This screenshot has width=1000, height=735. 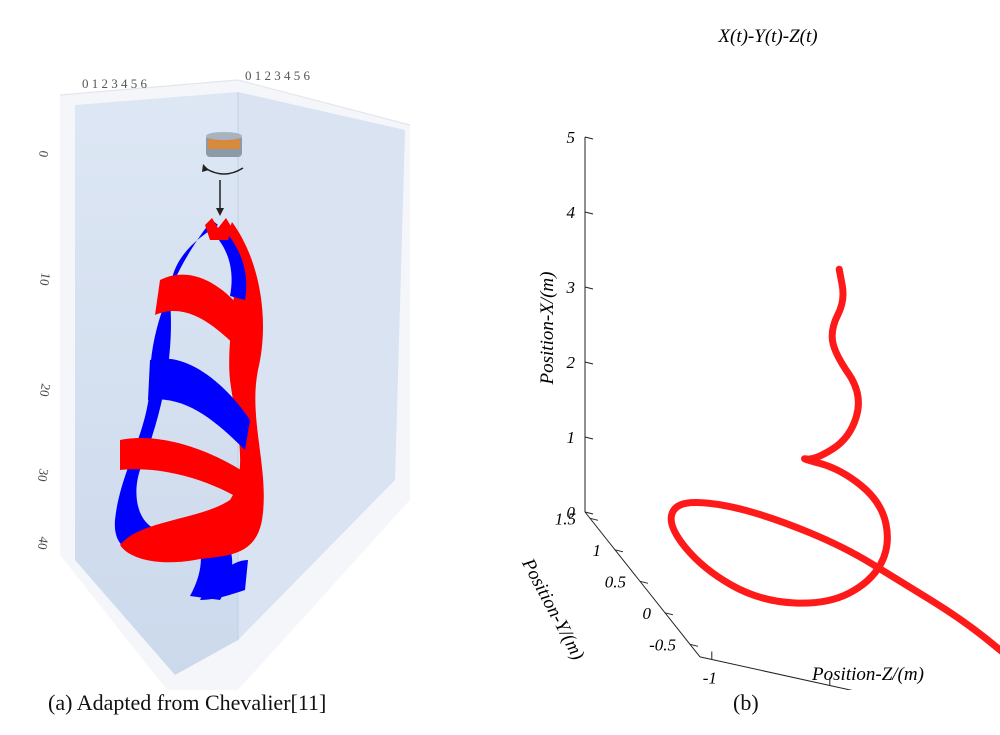 I want to click on caption-a: (a) Adapted from Chevalier[11], so click(x=187, y=702).